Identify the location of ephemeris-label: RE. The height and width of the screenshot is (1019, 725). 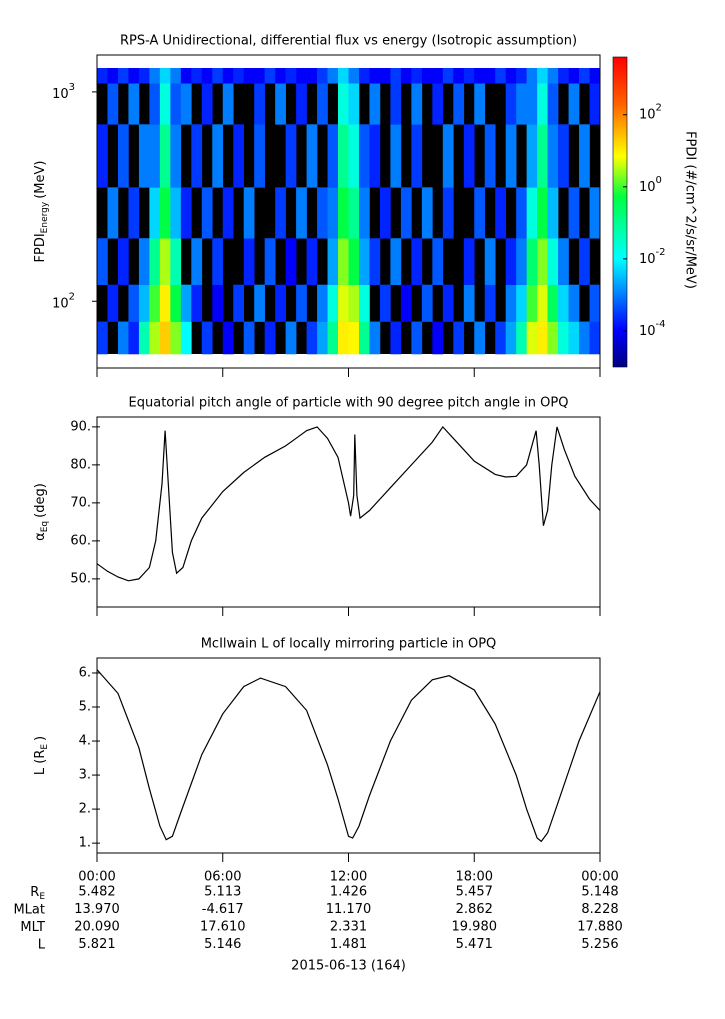
(37, 893).